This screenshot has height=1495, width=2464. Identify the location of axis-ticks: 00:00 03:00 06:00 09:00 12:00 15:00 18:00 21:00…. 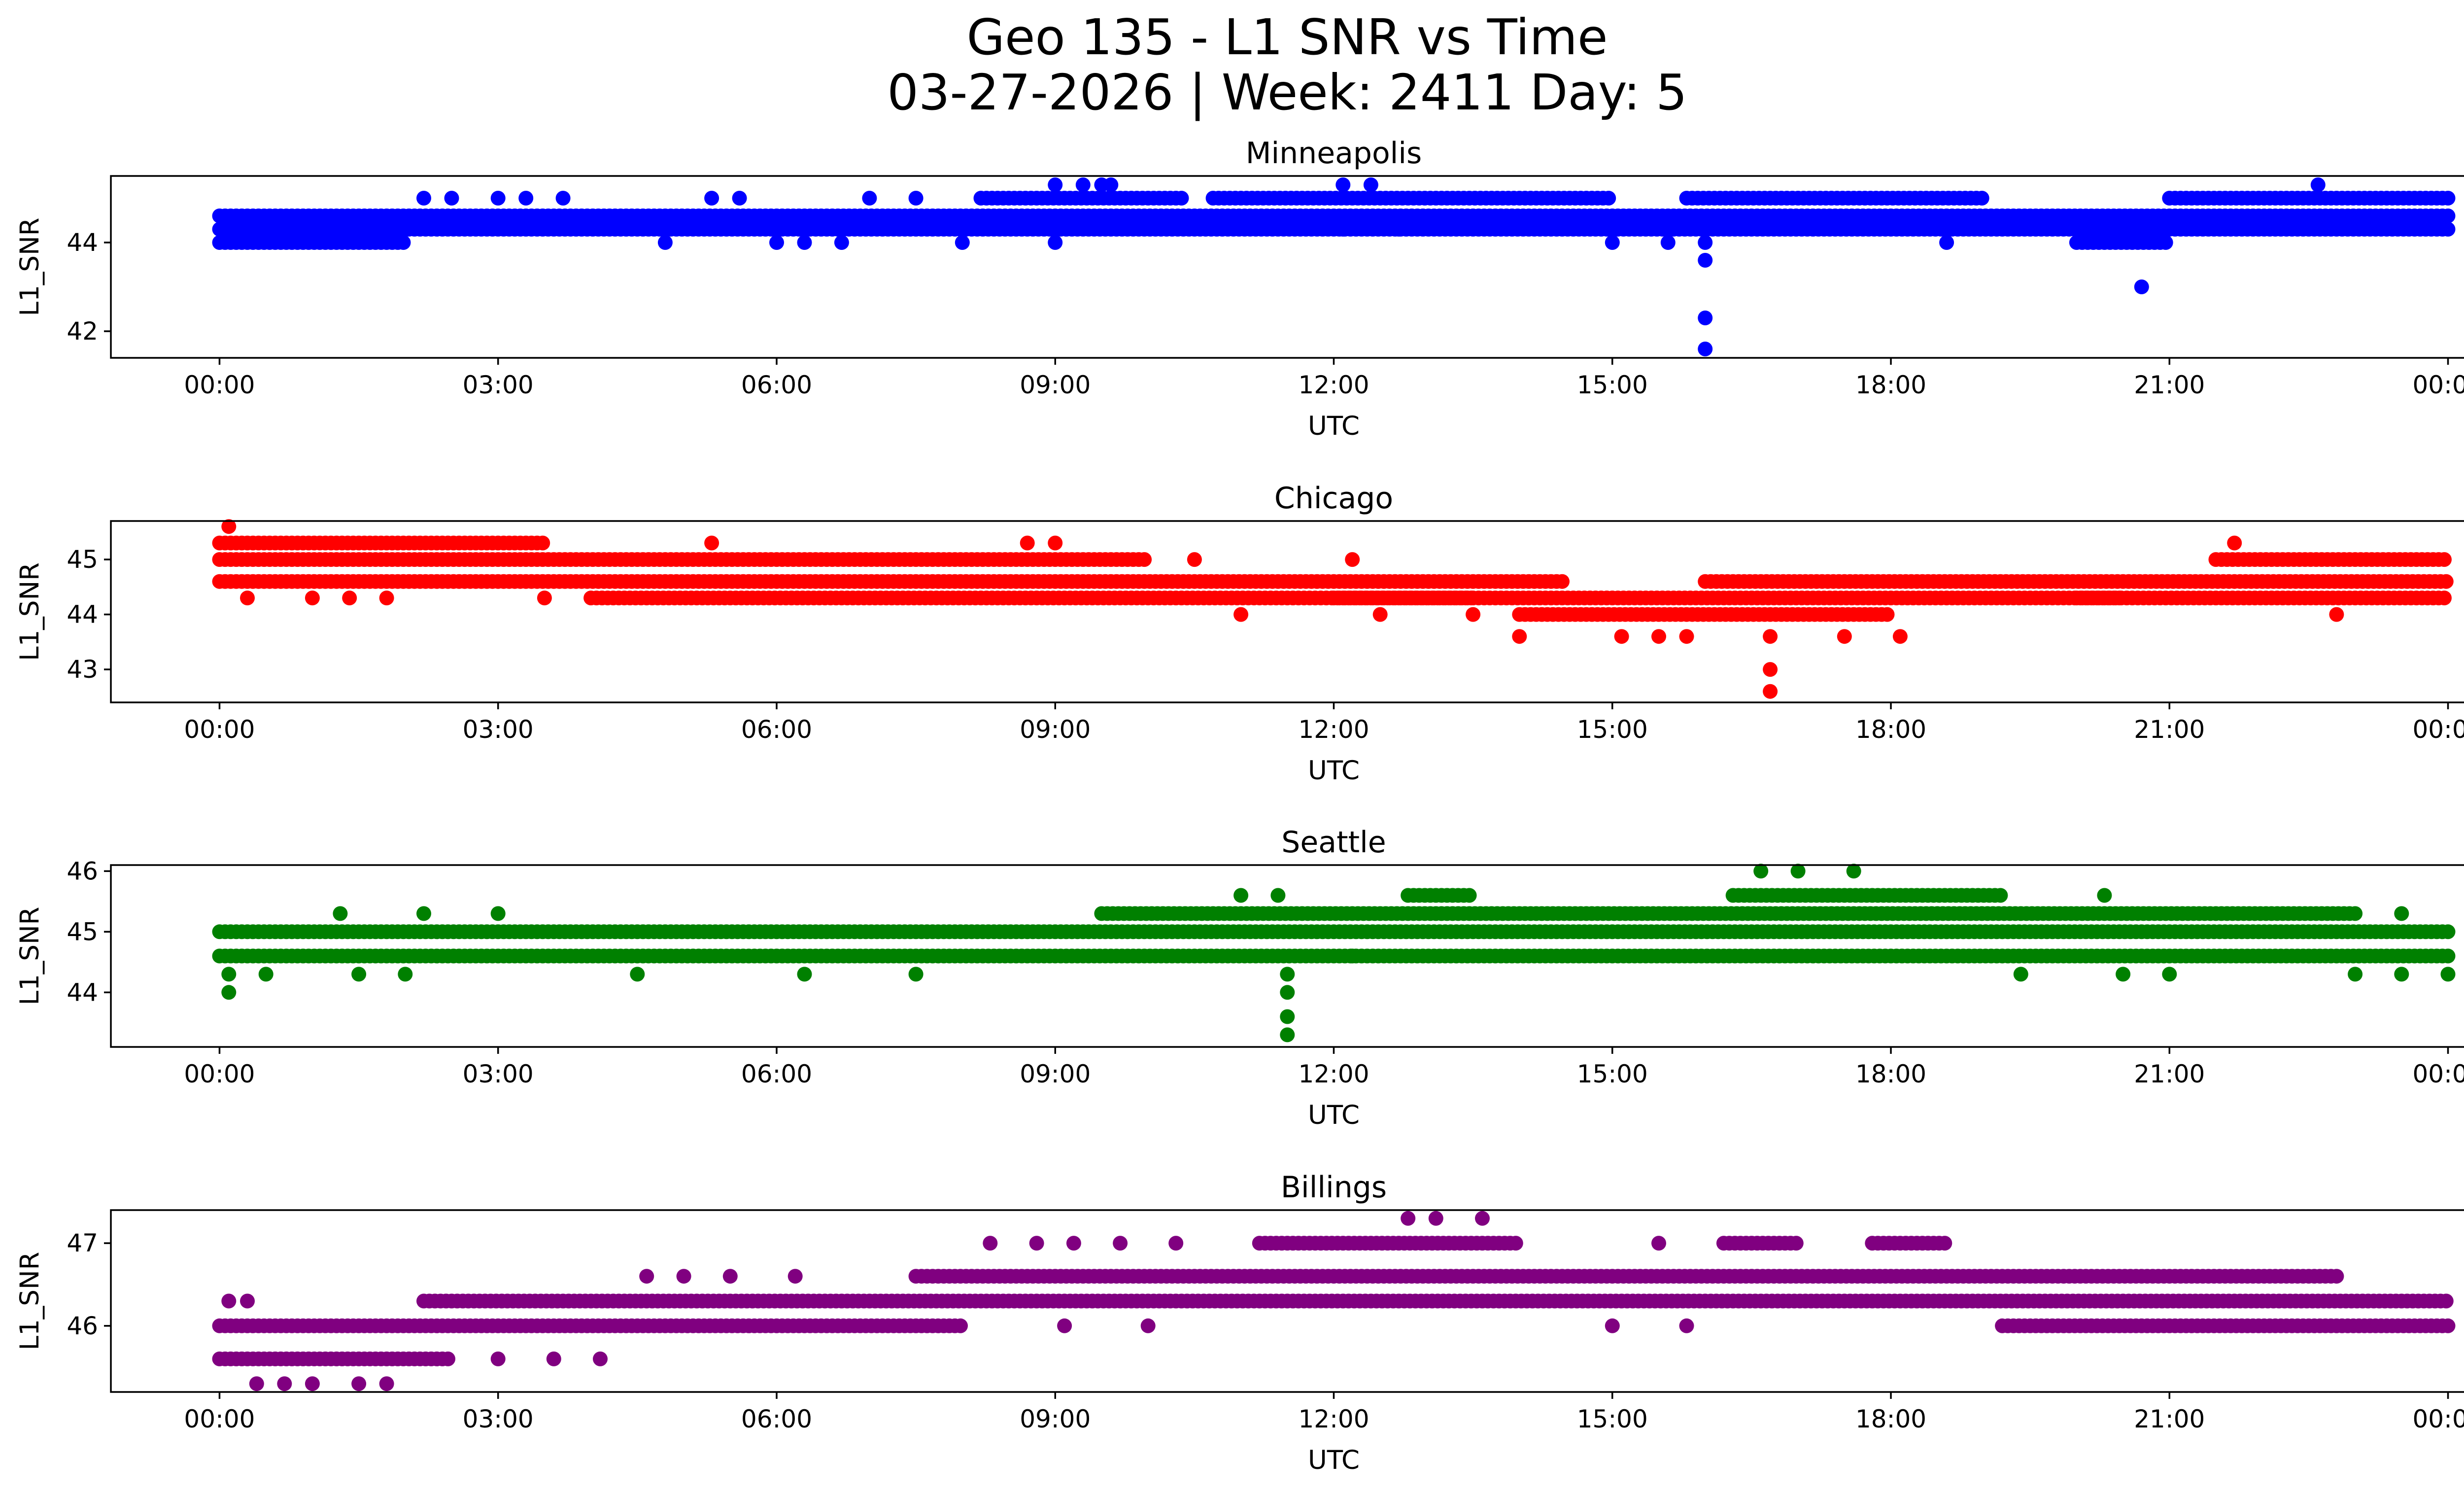
(1265, 644).